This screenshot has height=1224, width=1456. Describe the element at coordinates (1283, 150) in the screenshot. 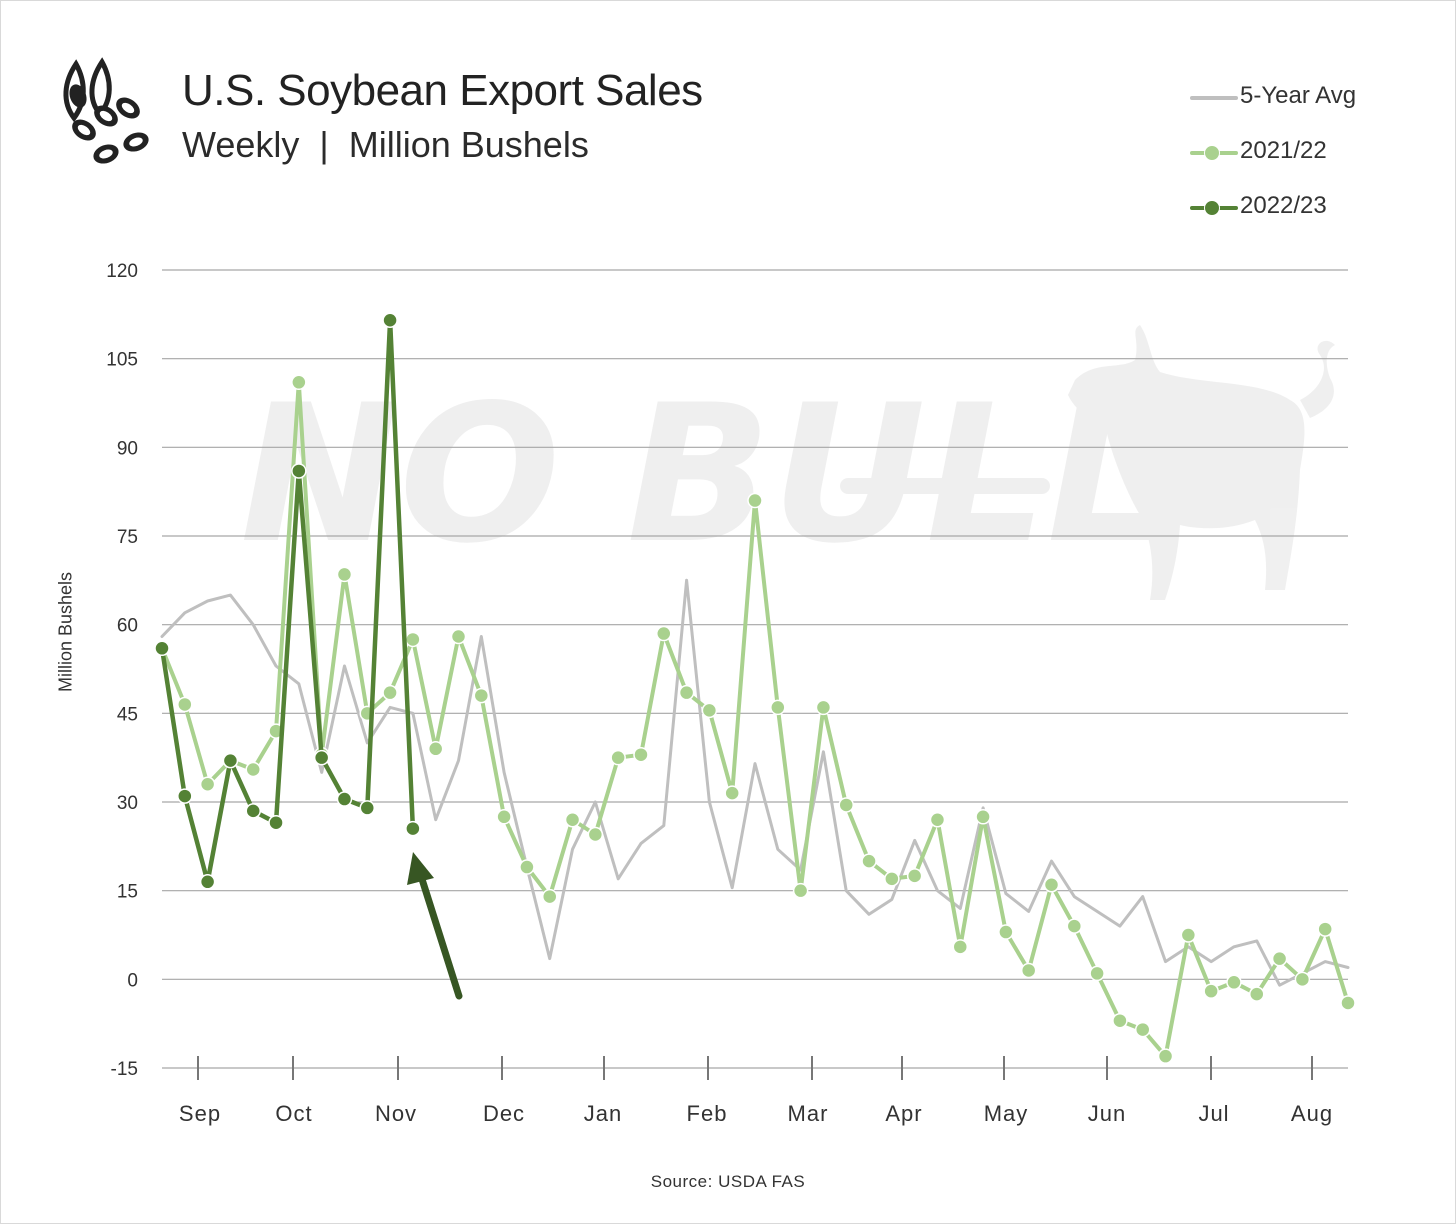

I see `legend-label-2021-22: 2021/22` at that location.